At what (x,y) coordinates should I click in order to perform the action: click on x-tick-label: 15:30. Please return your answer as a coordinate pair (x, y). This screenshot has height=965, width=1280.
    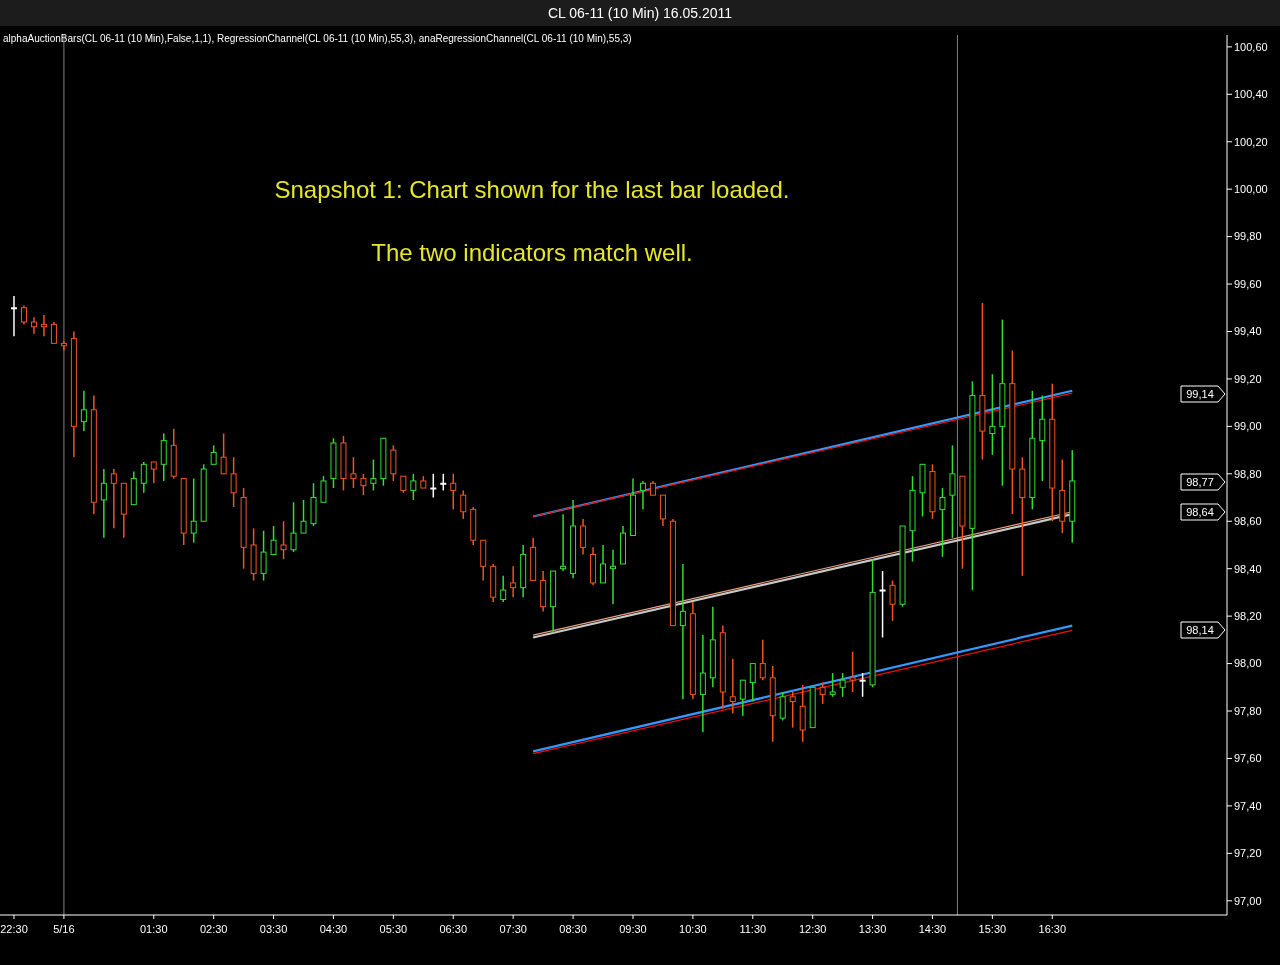
    Looking at the image, I should click on (992, 929).